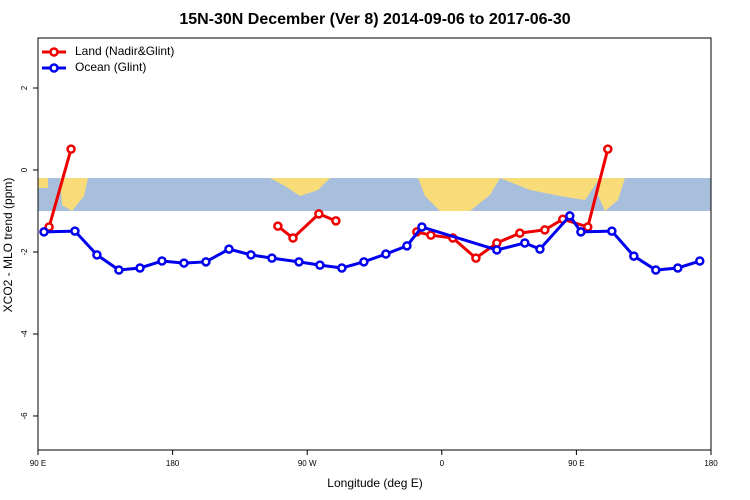 The image size is (750, 500). Describe the element at coordinates (8, 245) in the screenshot. I see `y-axis-title: XCO2 - MLO trend (ppm)` at that location.